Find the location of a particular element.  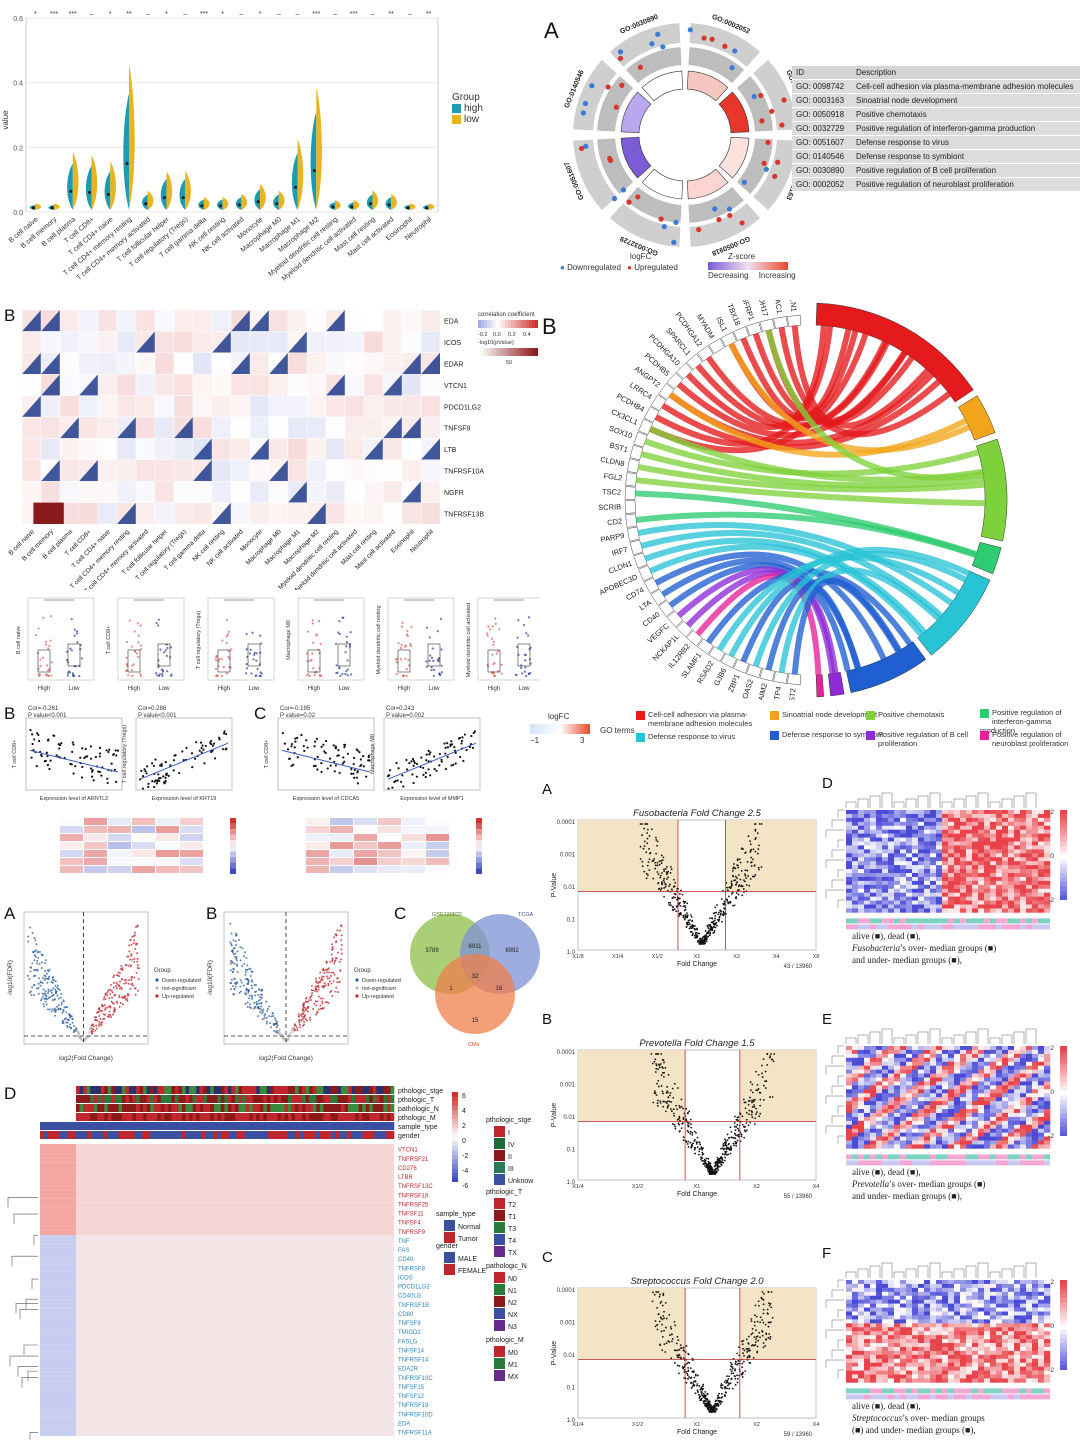

heatmap-legend-title: pthologic_M is located at coordinates (505, 1340).